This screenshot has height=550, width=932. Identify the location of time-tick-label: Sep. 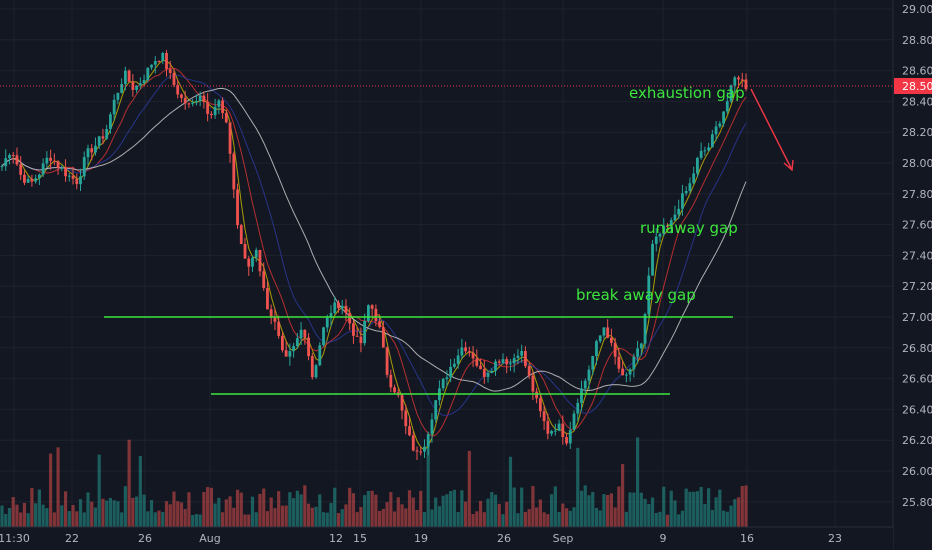
(563, 538).